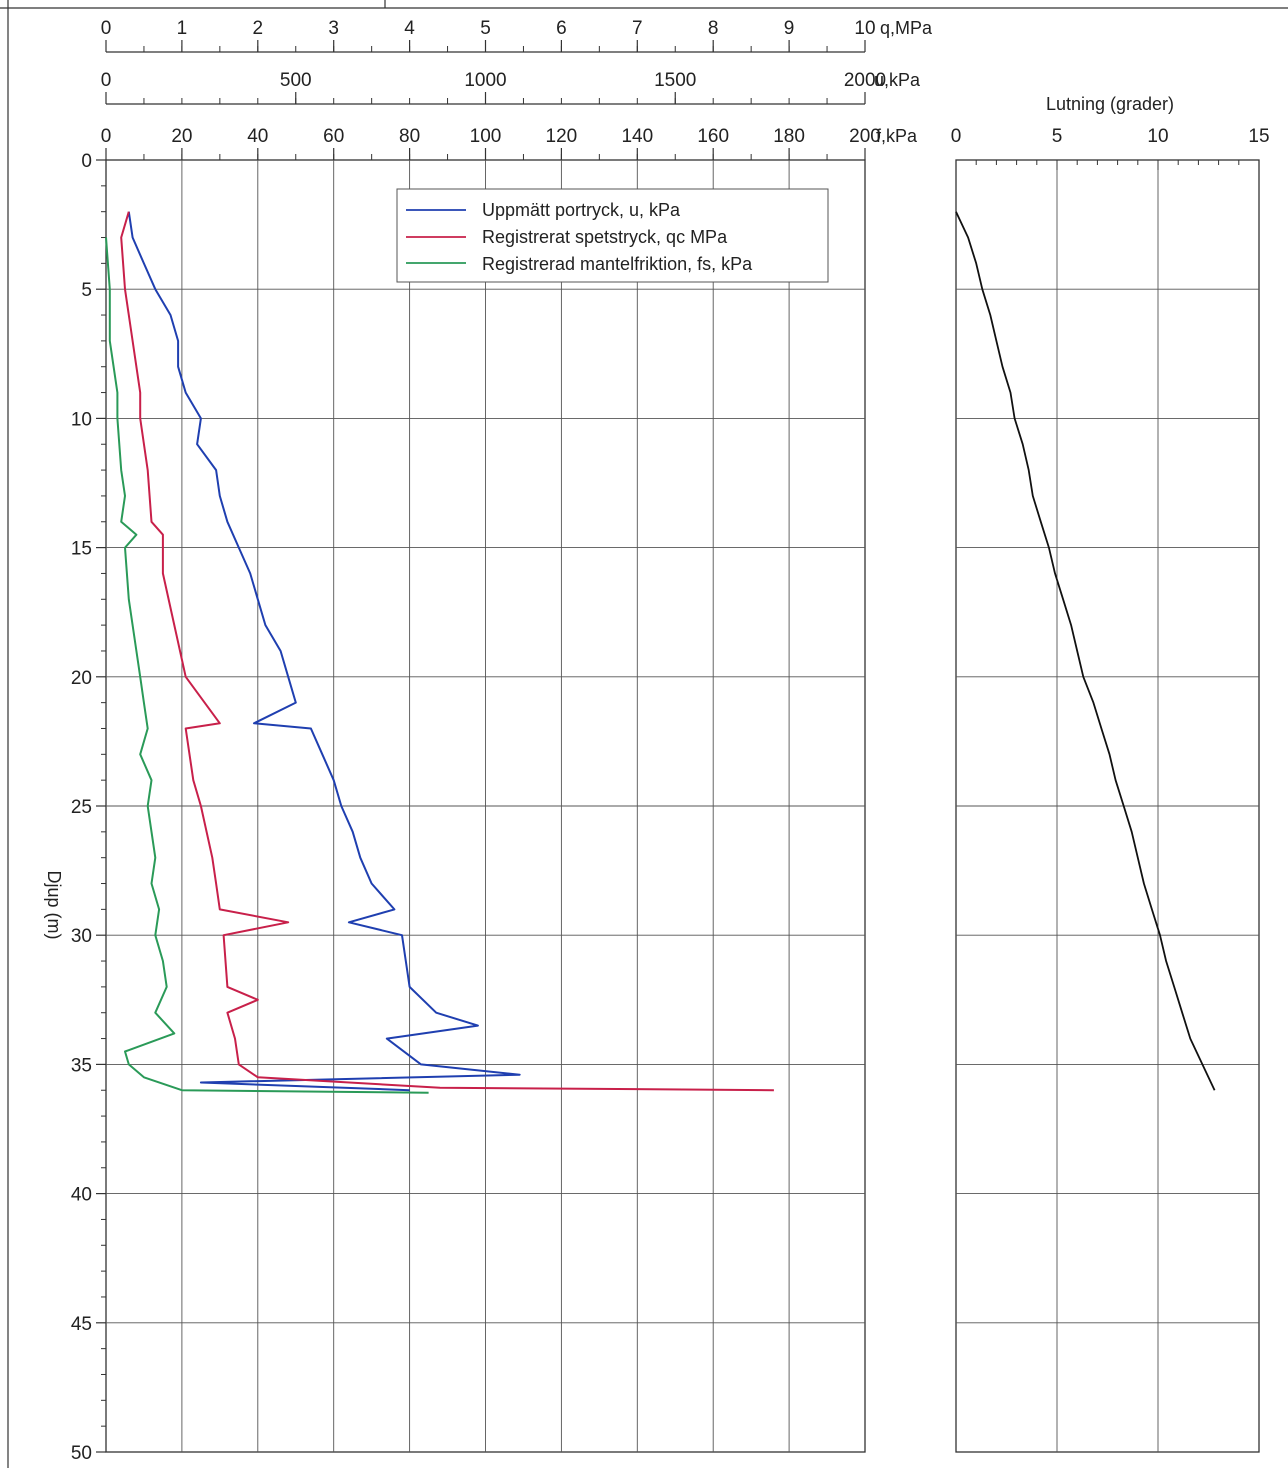 This screenshot has height=1468, width=1288. Describe the element at coordinates (182, 28) in the screenshot. I see `x-tick-label: 1` at that location.